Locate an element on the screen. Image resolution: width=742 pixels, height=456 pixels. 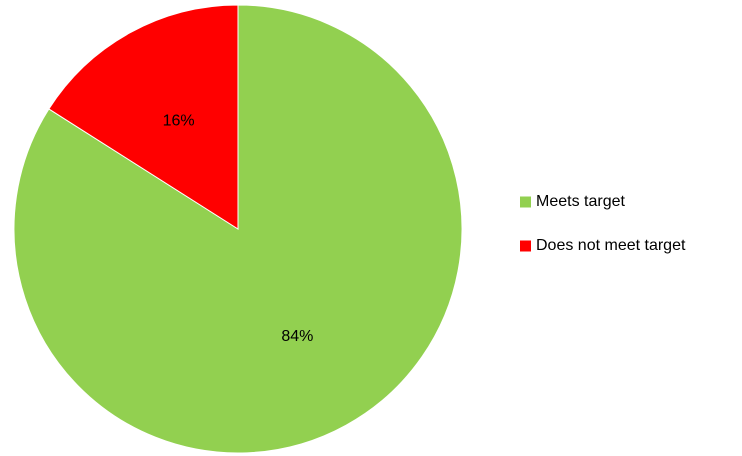
legend-swatch-does-not-meet-target is located at coordinates (525, 246).